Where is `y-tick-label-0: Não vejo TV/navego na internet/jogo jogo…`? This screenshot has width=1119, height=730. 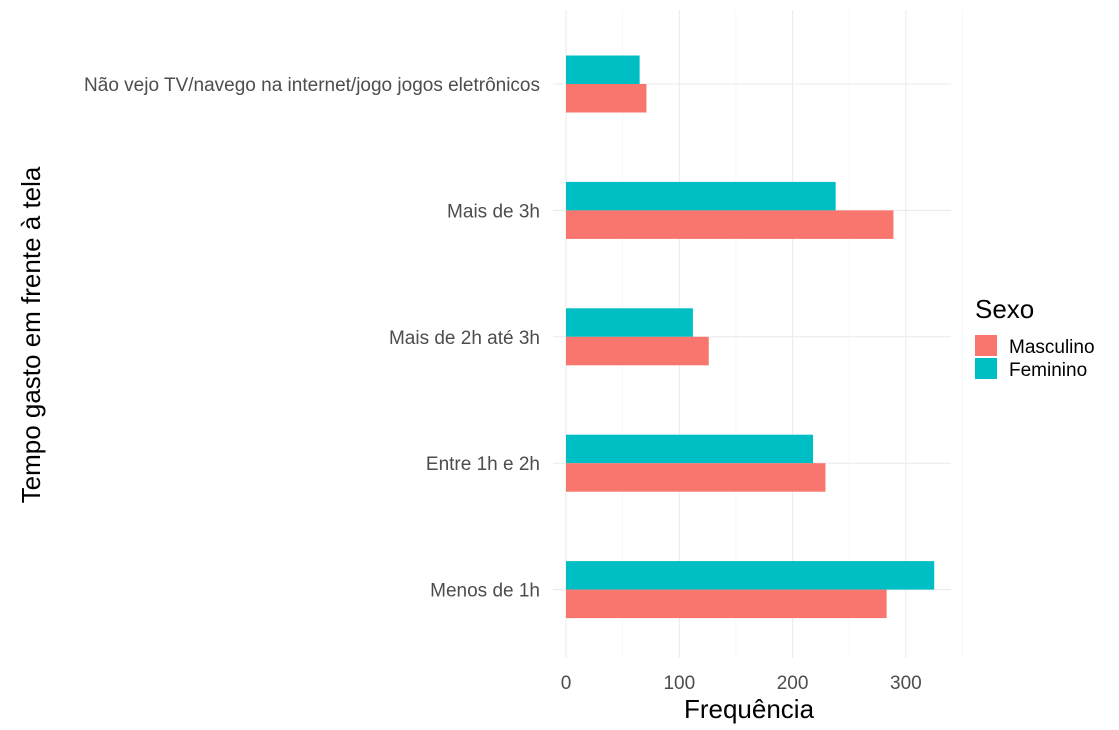 y-tick-label-0: Não vejo TV/navego na internet/jogo jogo… is located at coordinates (312, 85).